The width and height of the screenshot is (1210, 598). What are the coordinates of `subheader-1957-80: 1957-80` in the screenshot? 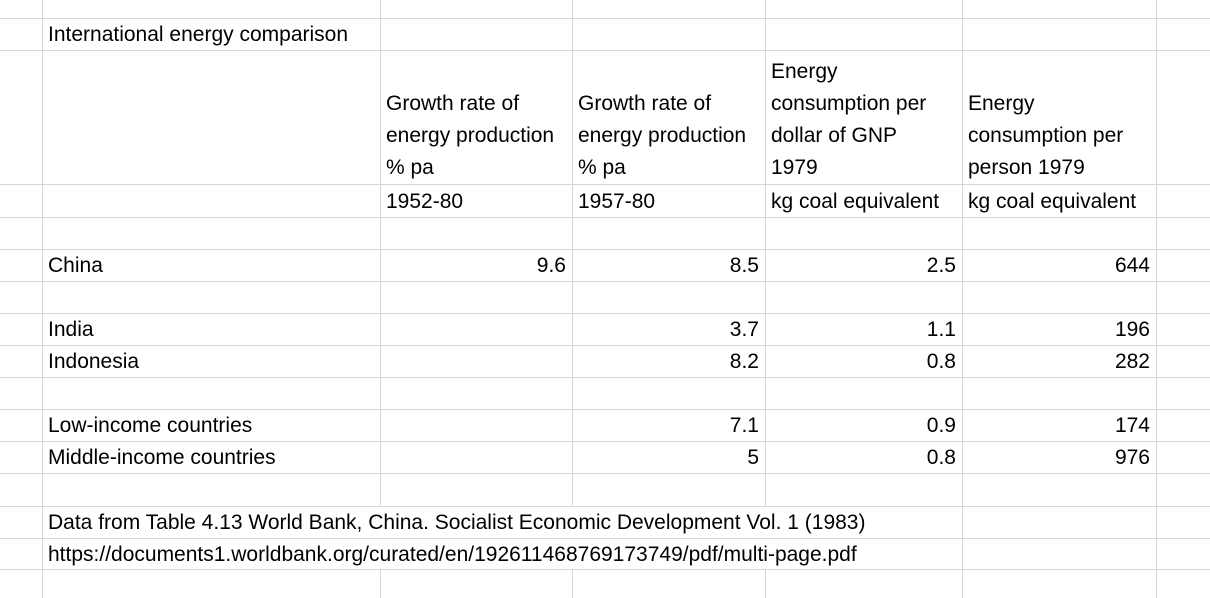 It's located at (617, 201).